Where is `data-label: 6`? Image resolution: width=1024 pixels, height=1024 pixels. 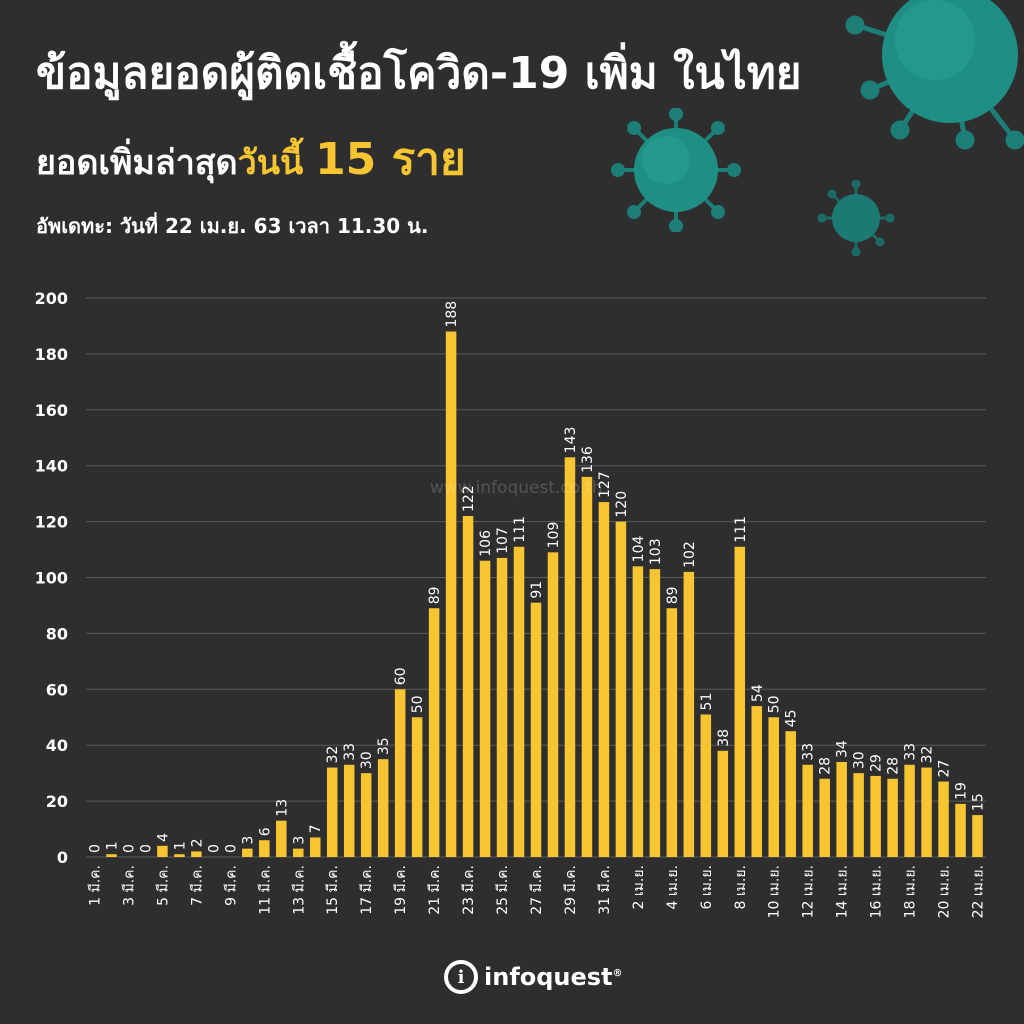
data-label: 6 is located at coordinates (265, 831).